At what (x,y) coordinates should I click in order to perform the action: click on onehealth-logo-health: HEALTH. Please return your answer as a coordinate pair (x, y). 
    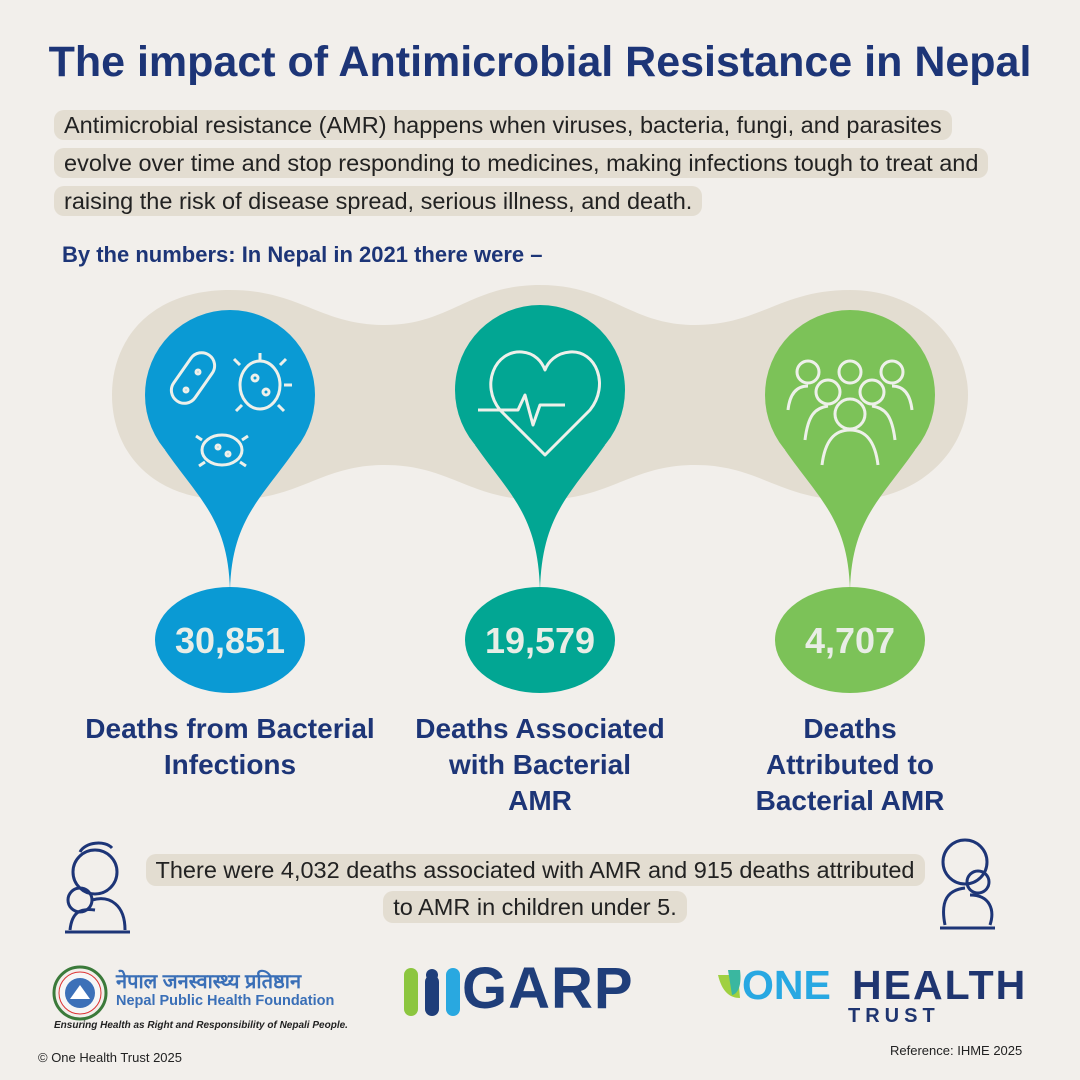
    Looking at the image, I should click on (940, 985).